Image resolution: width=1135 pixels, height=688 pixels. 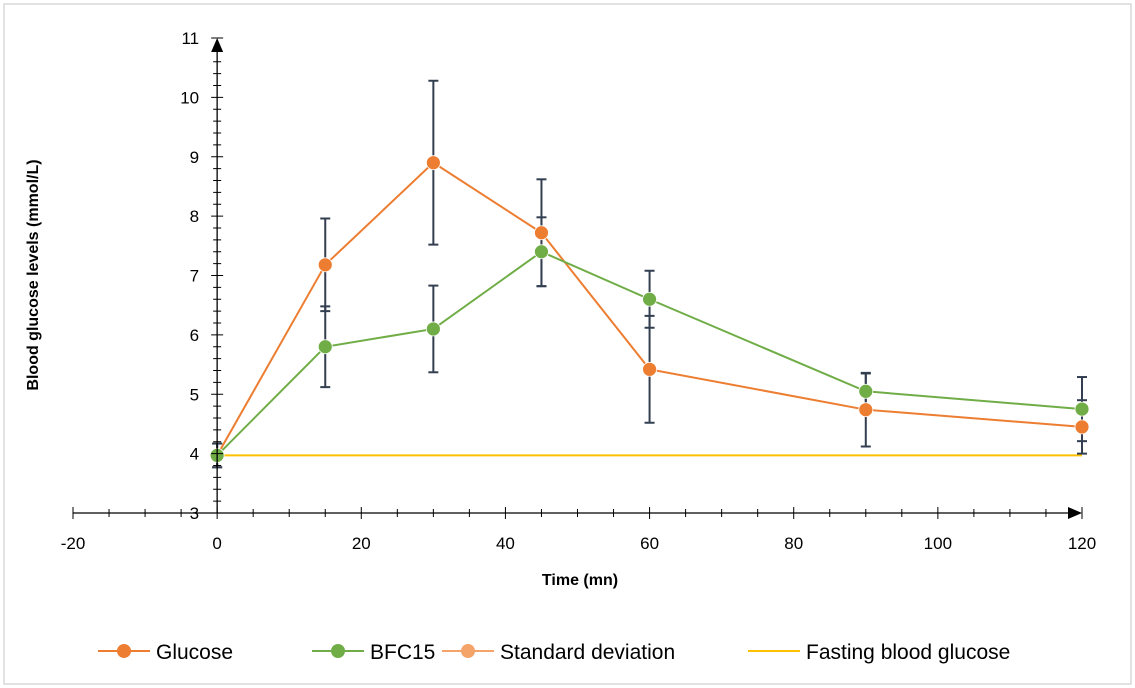 I want to click on x-tick-label: 40, so click(x=505, y=543).